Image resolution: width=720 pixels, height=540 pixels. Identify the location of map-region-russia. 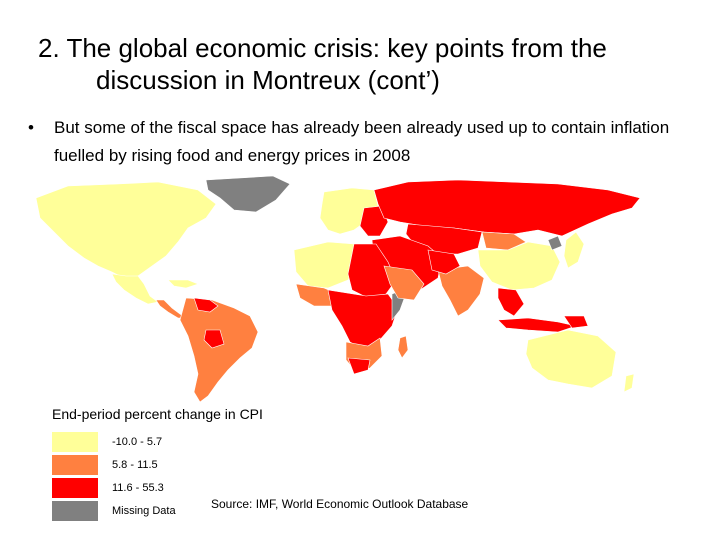
(507, 208).